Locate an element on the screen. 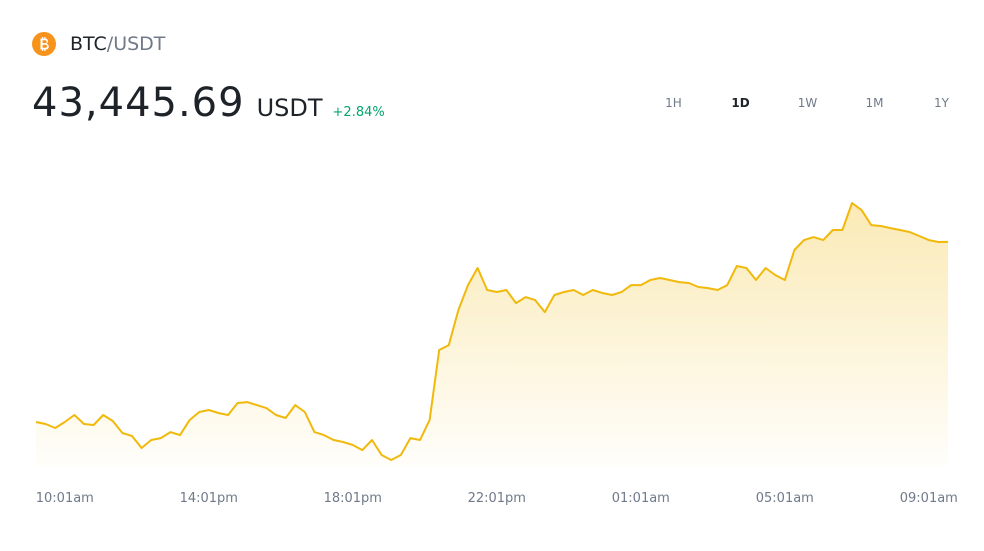  timeframe-button: 1H is located at coordinates (673, 103).